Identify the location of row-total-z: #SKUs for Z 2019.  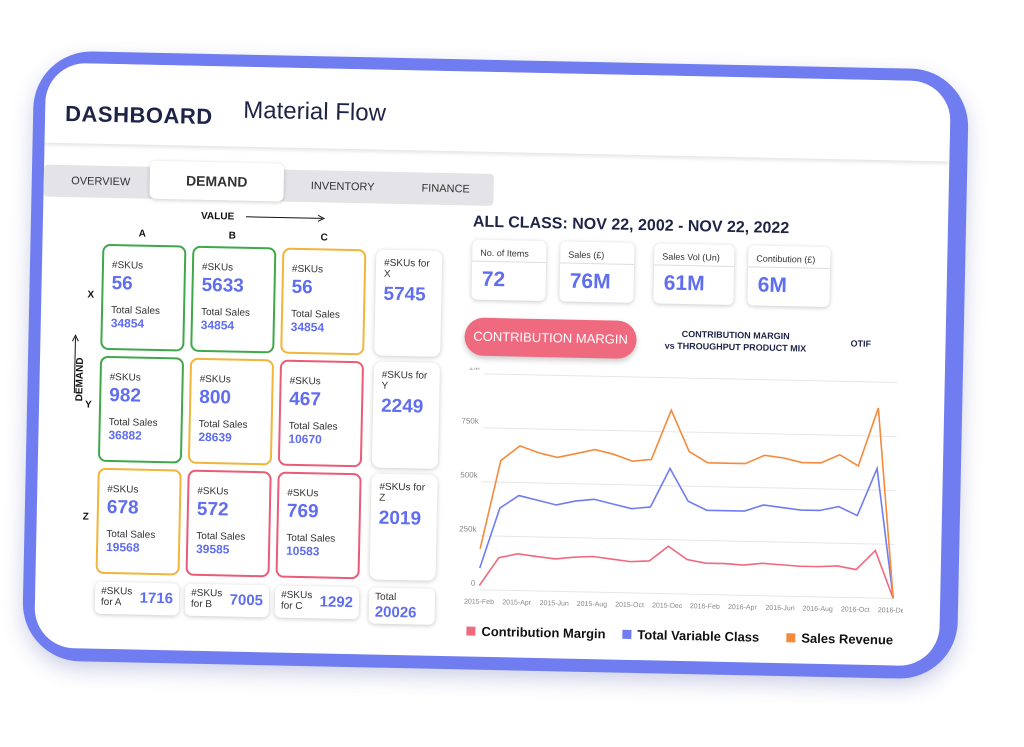
(403, 527).